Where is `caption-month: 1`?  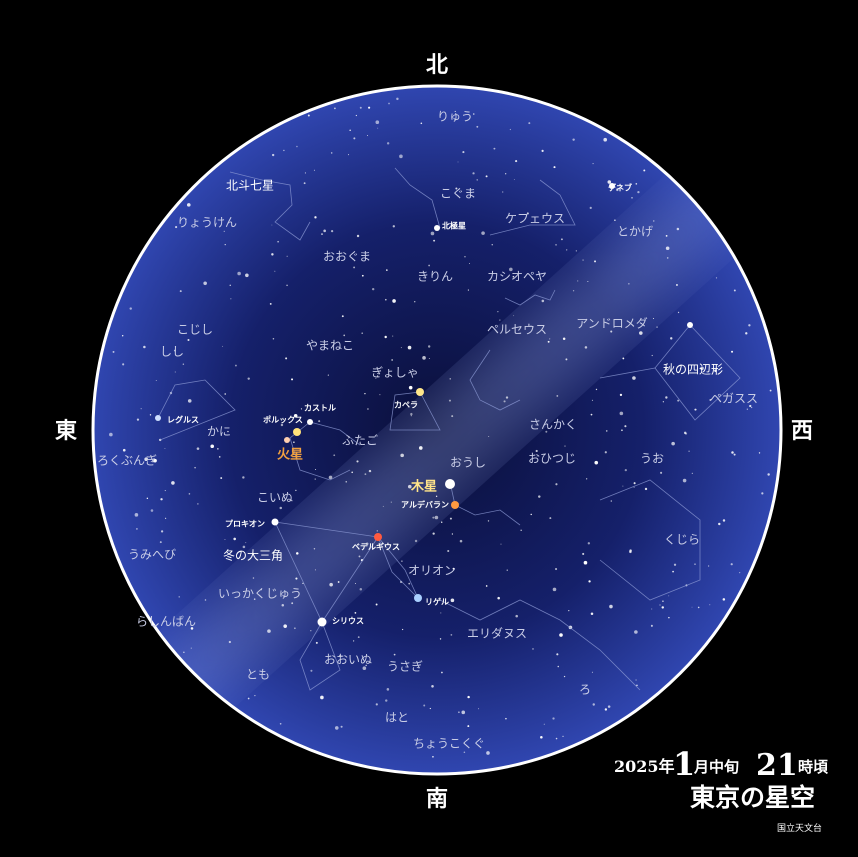 caption-month: 1 is located at coordinates (684, 764).